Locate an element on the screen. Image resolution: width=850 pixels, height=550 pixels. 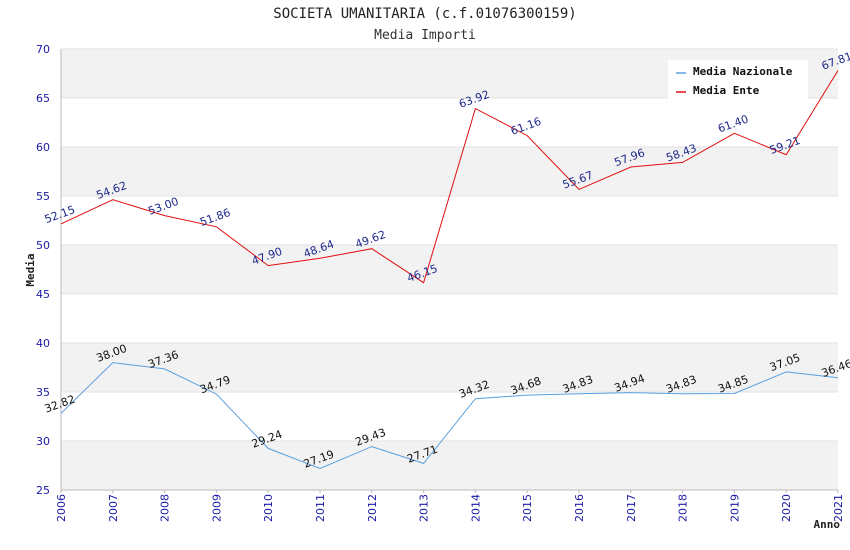
y-tick-label: 65 is located at coordinates (43, 98).